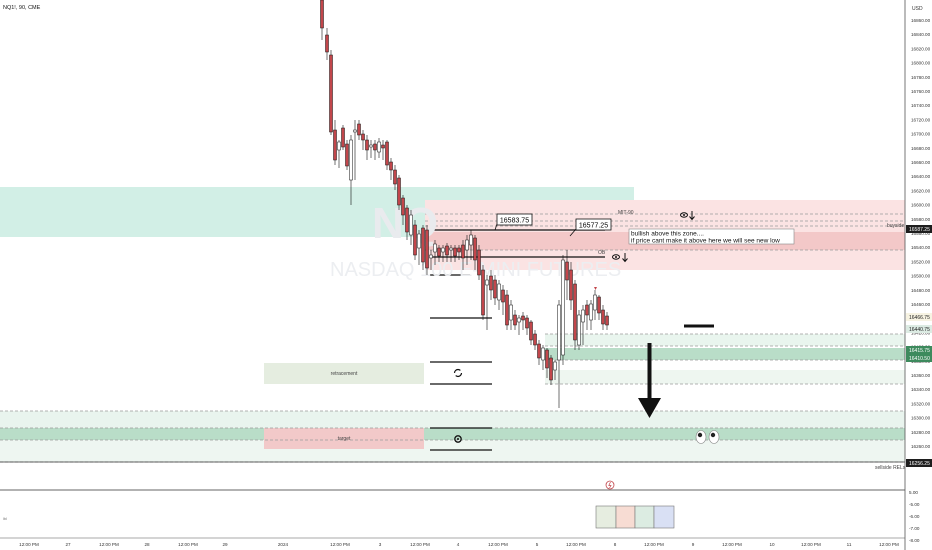 This screenshot has width=932, height=550. I want to click on svg-text: 16583.75, so click(514, 221).